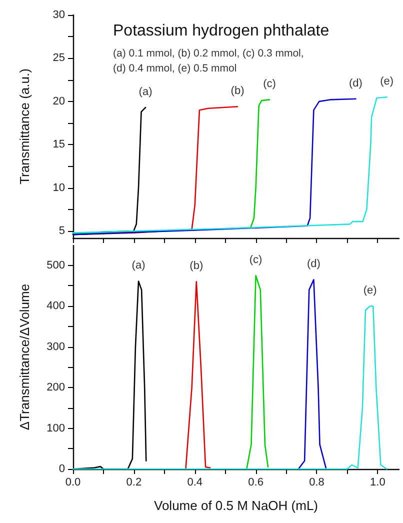 The height and width of the screenshot is (523, 403). Describe the element at coordinates (55, 265) in the screenshot. I see `y-tick-label: 500` at that location.